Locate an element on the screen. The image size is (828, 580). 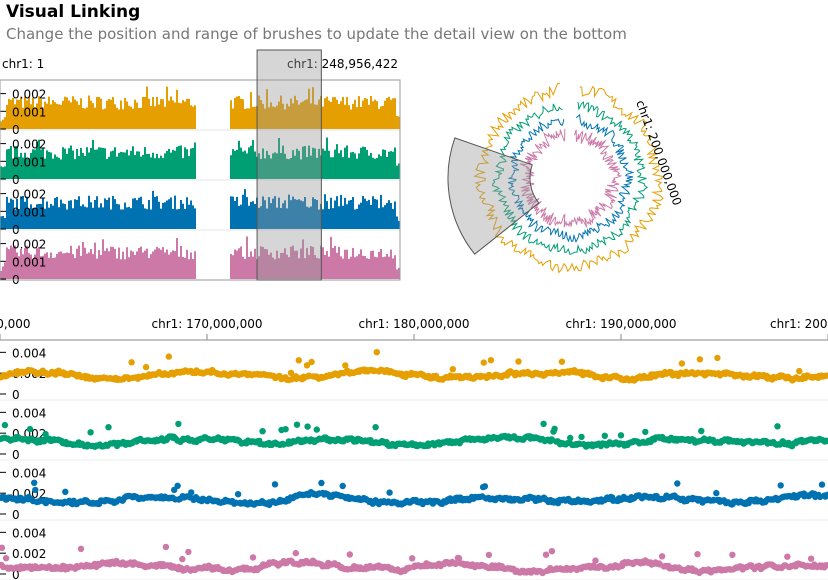
detail-xtick-label: chr1: 200 is located at coordinates (799, 324).